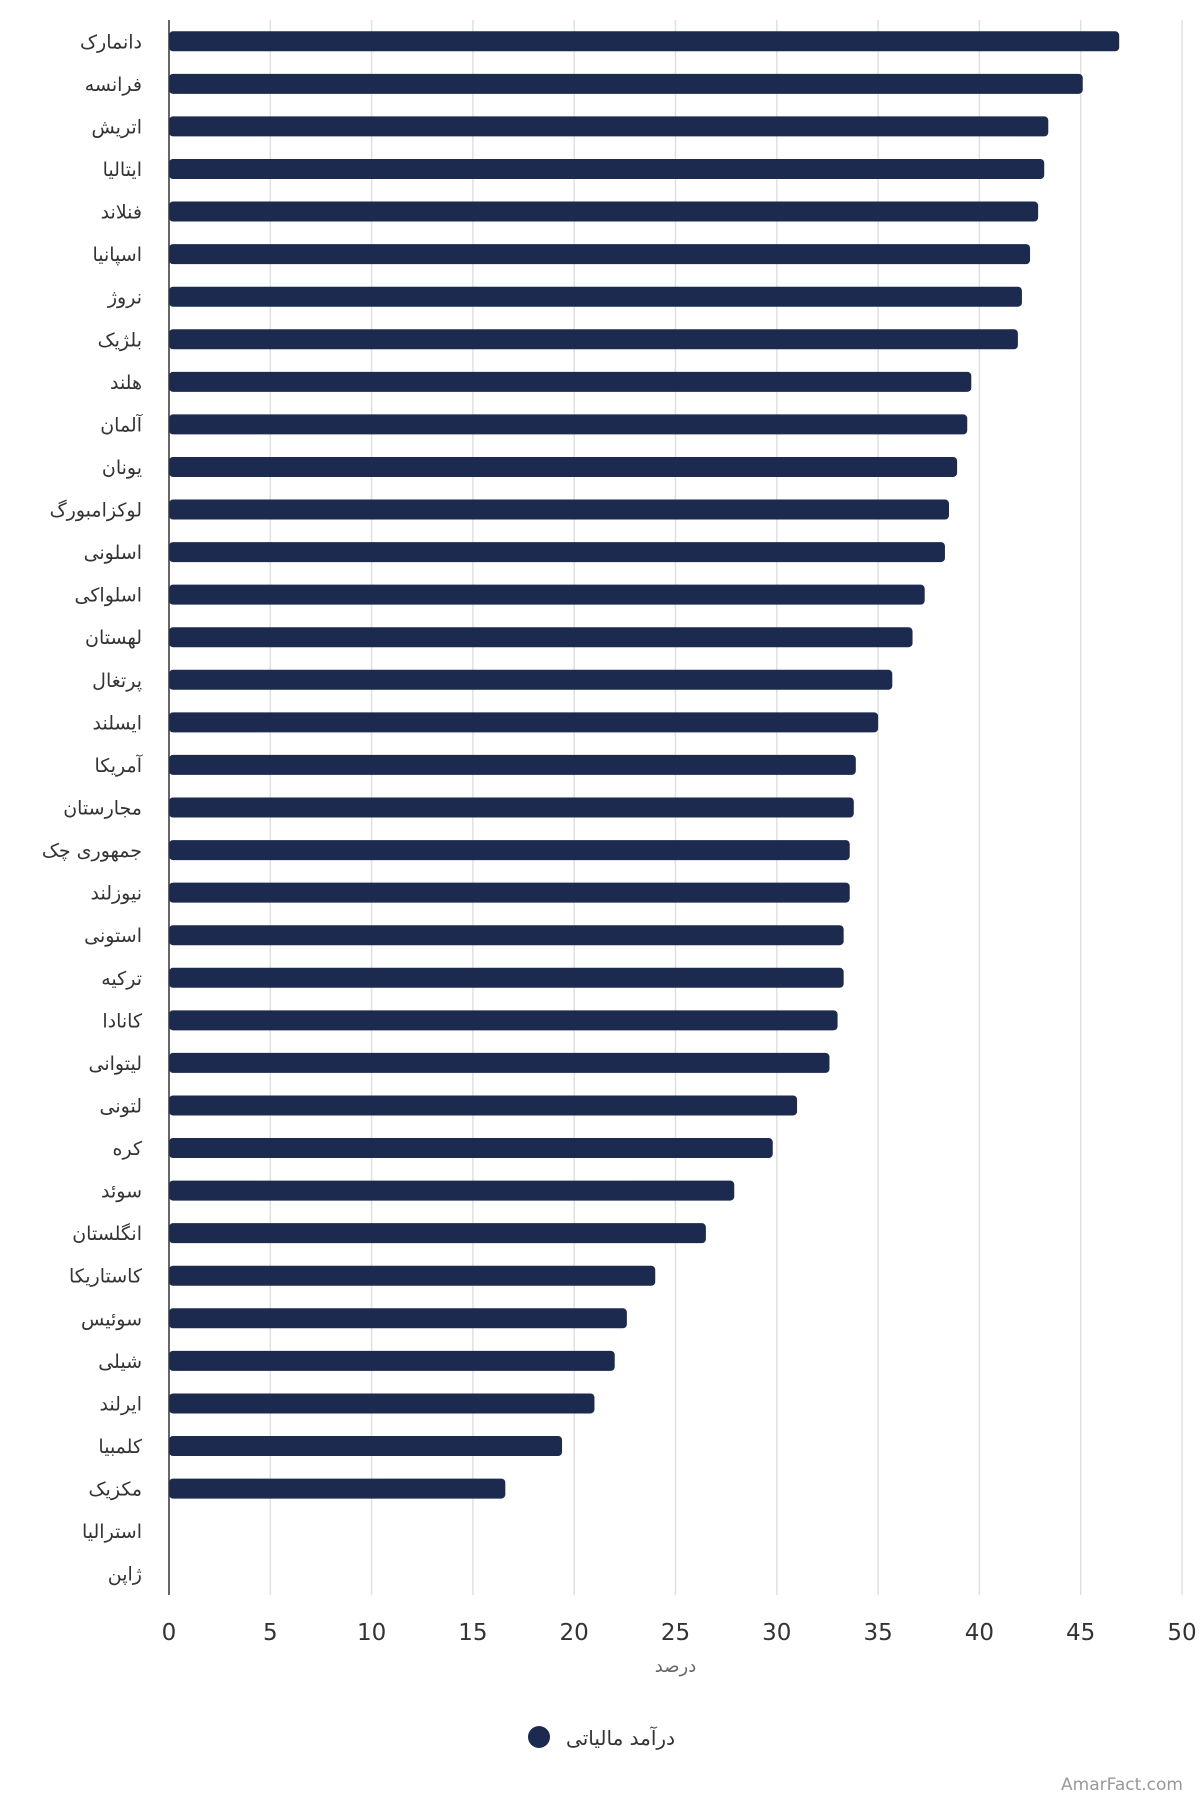 This screenshot has width=1200, height=1804. Describe the element at coordinates (979, 1633) in the screenshot. I see `x-tick-label: 40` at that location.